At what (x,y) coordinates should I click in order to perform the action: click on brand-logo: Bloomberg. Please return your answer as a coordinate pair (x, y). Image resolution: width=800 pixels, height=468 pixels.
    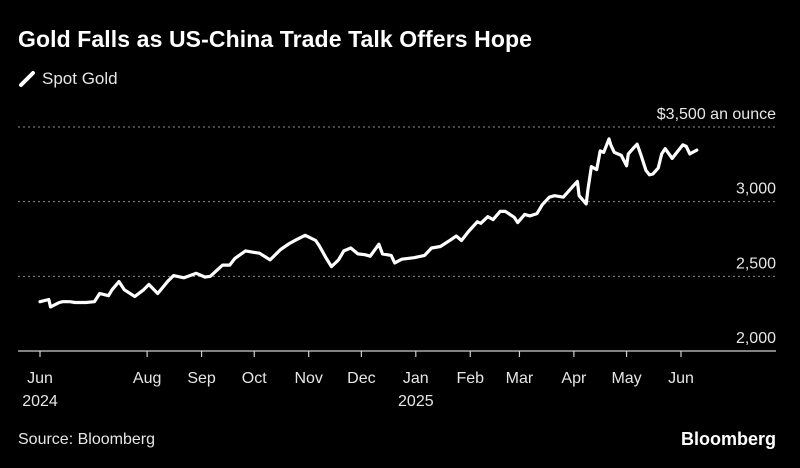
    Looking at the image, I should click on (728, 439).